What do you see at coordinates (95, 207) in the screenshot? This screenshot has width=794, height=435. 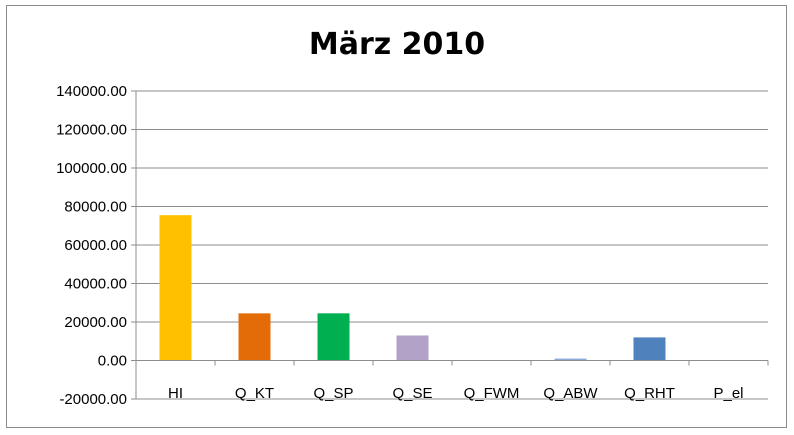 I see `y-tick-label: 80000.00` at bounding box center [95, 207].